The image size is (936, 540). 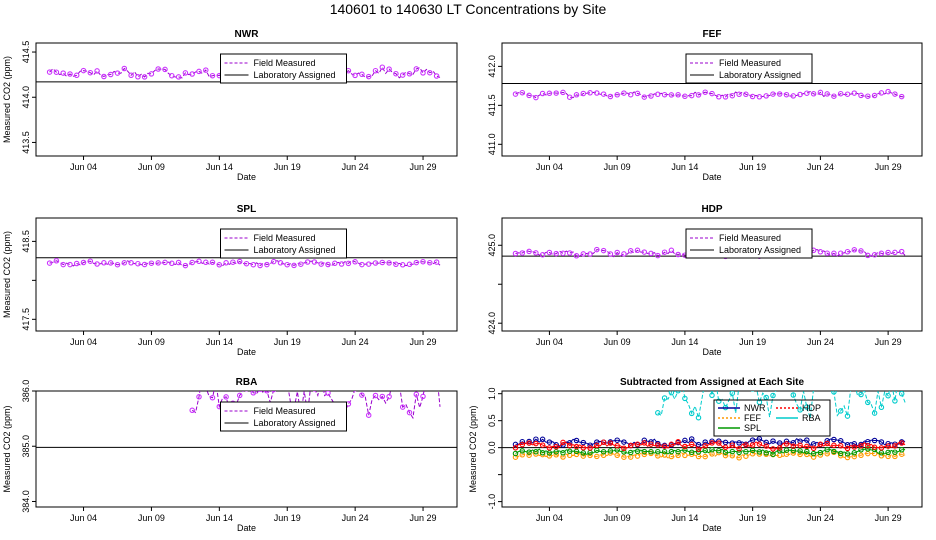 What do you see at coordinates (492, 393) in the screenshot?
I see `y-tick-label: 1.0` at bounding box center [492, 393].